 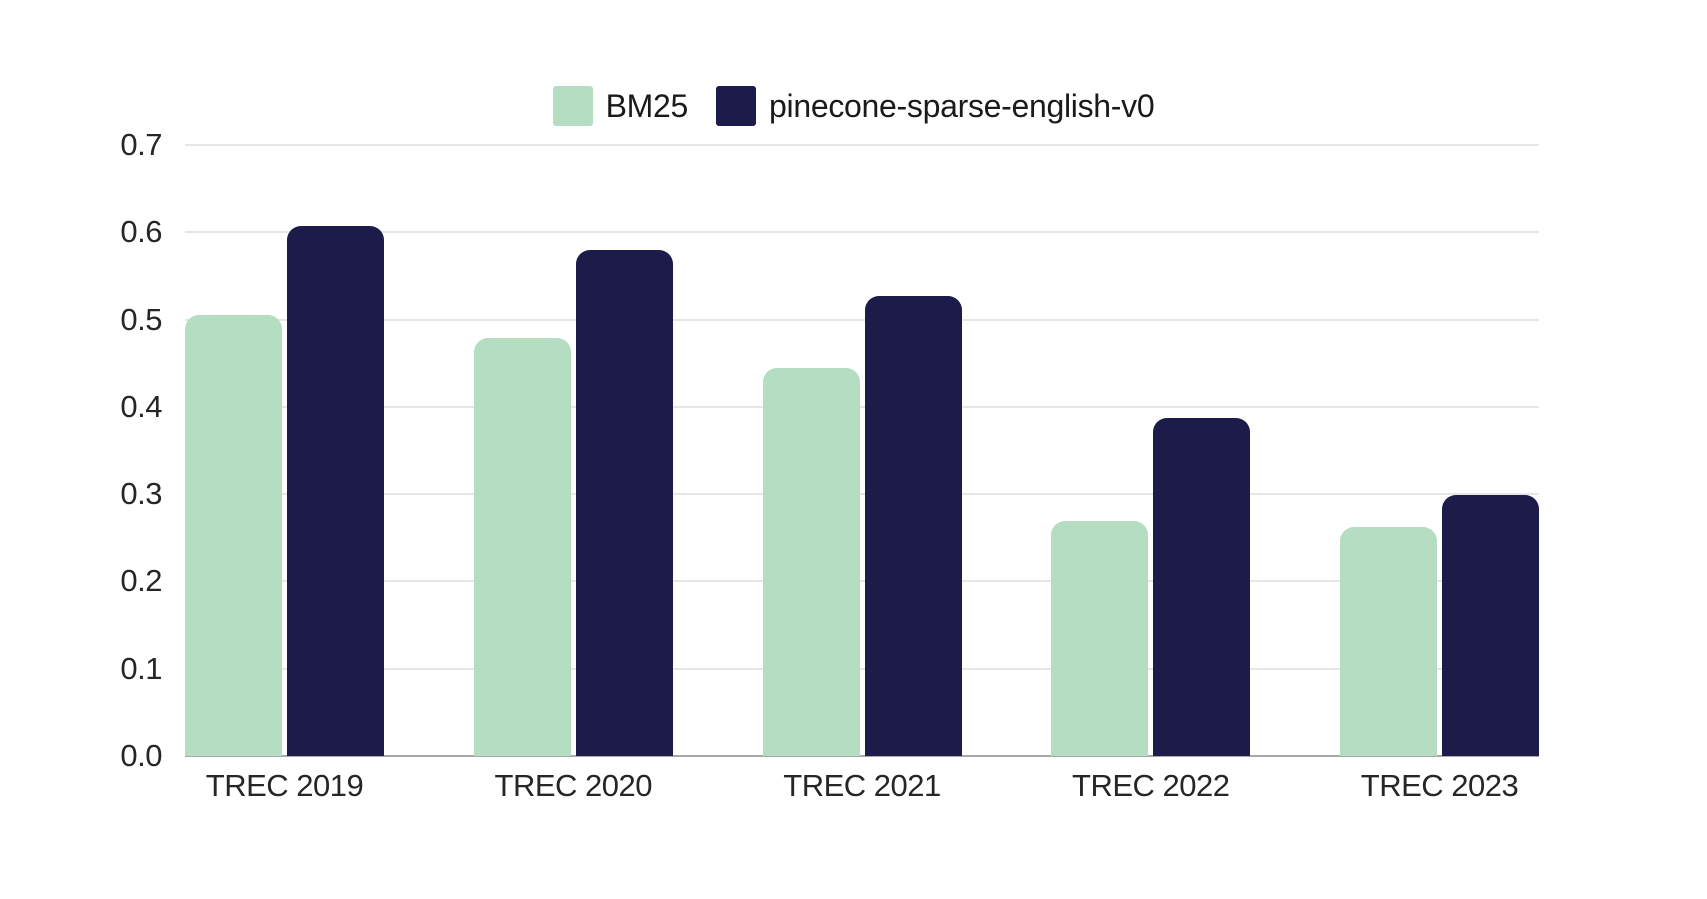 I want to click on bar-trec-2021-pinecone-sparse-english-v0, so click(x=913, y=526).